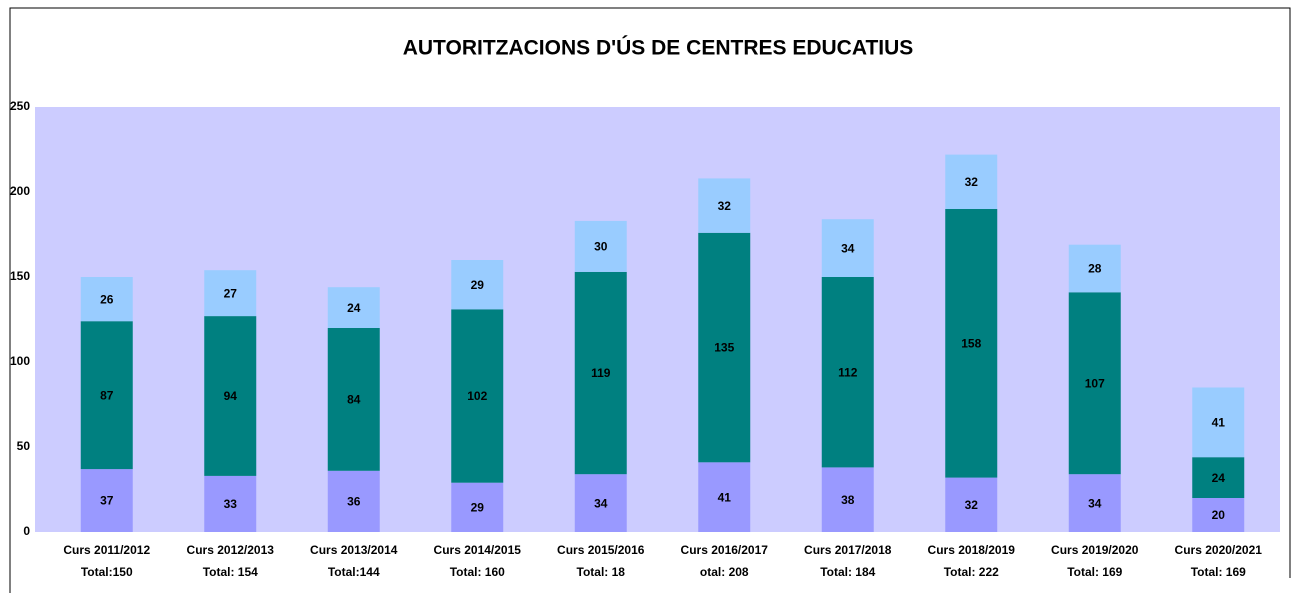 Image resolution: width=1301 pixels, height=593 pixels. Describe the element at coordinates (20, 106) in the screenshot. I see `y-tick-label: 250` at that location.